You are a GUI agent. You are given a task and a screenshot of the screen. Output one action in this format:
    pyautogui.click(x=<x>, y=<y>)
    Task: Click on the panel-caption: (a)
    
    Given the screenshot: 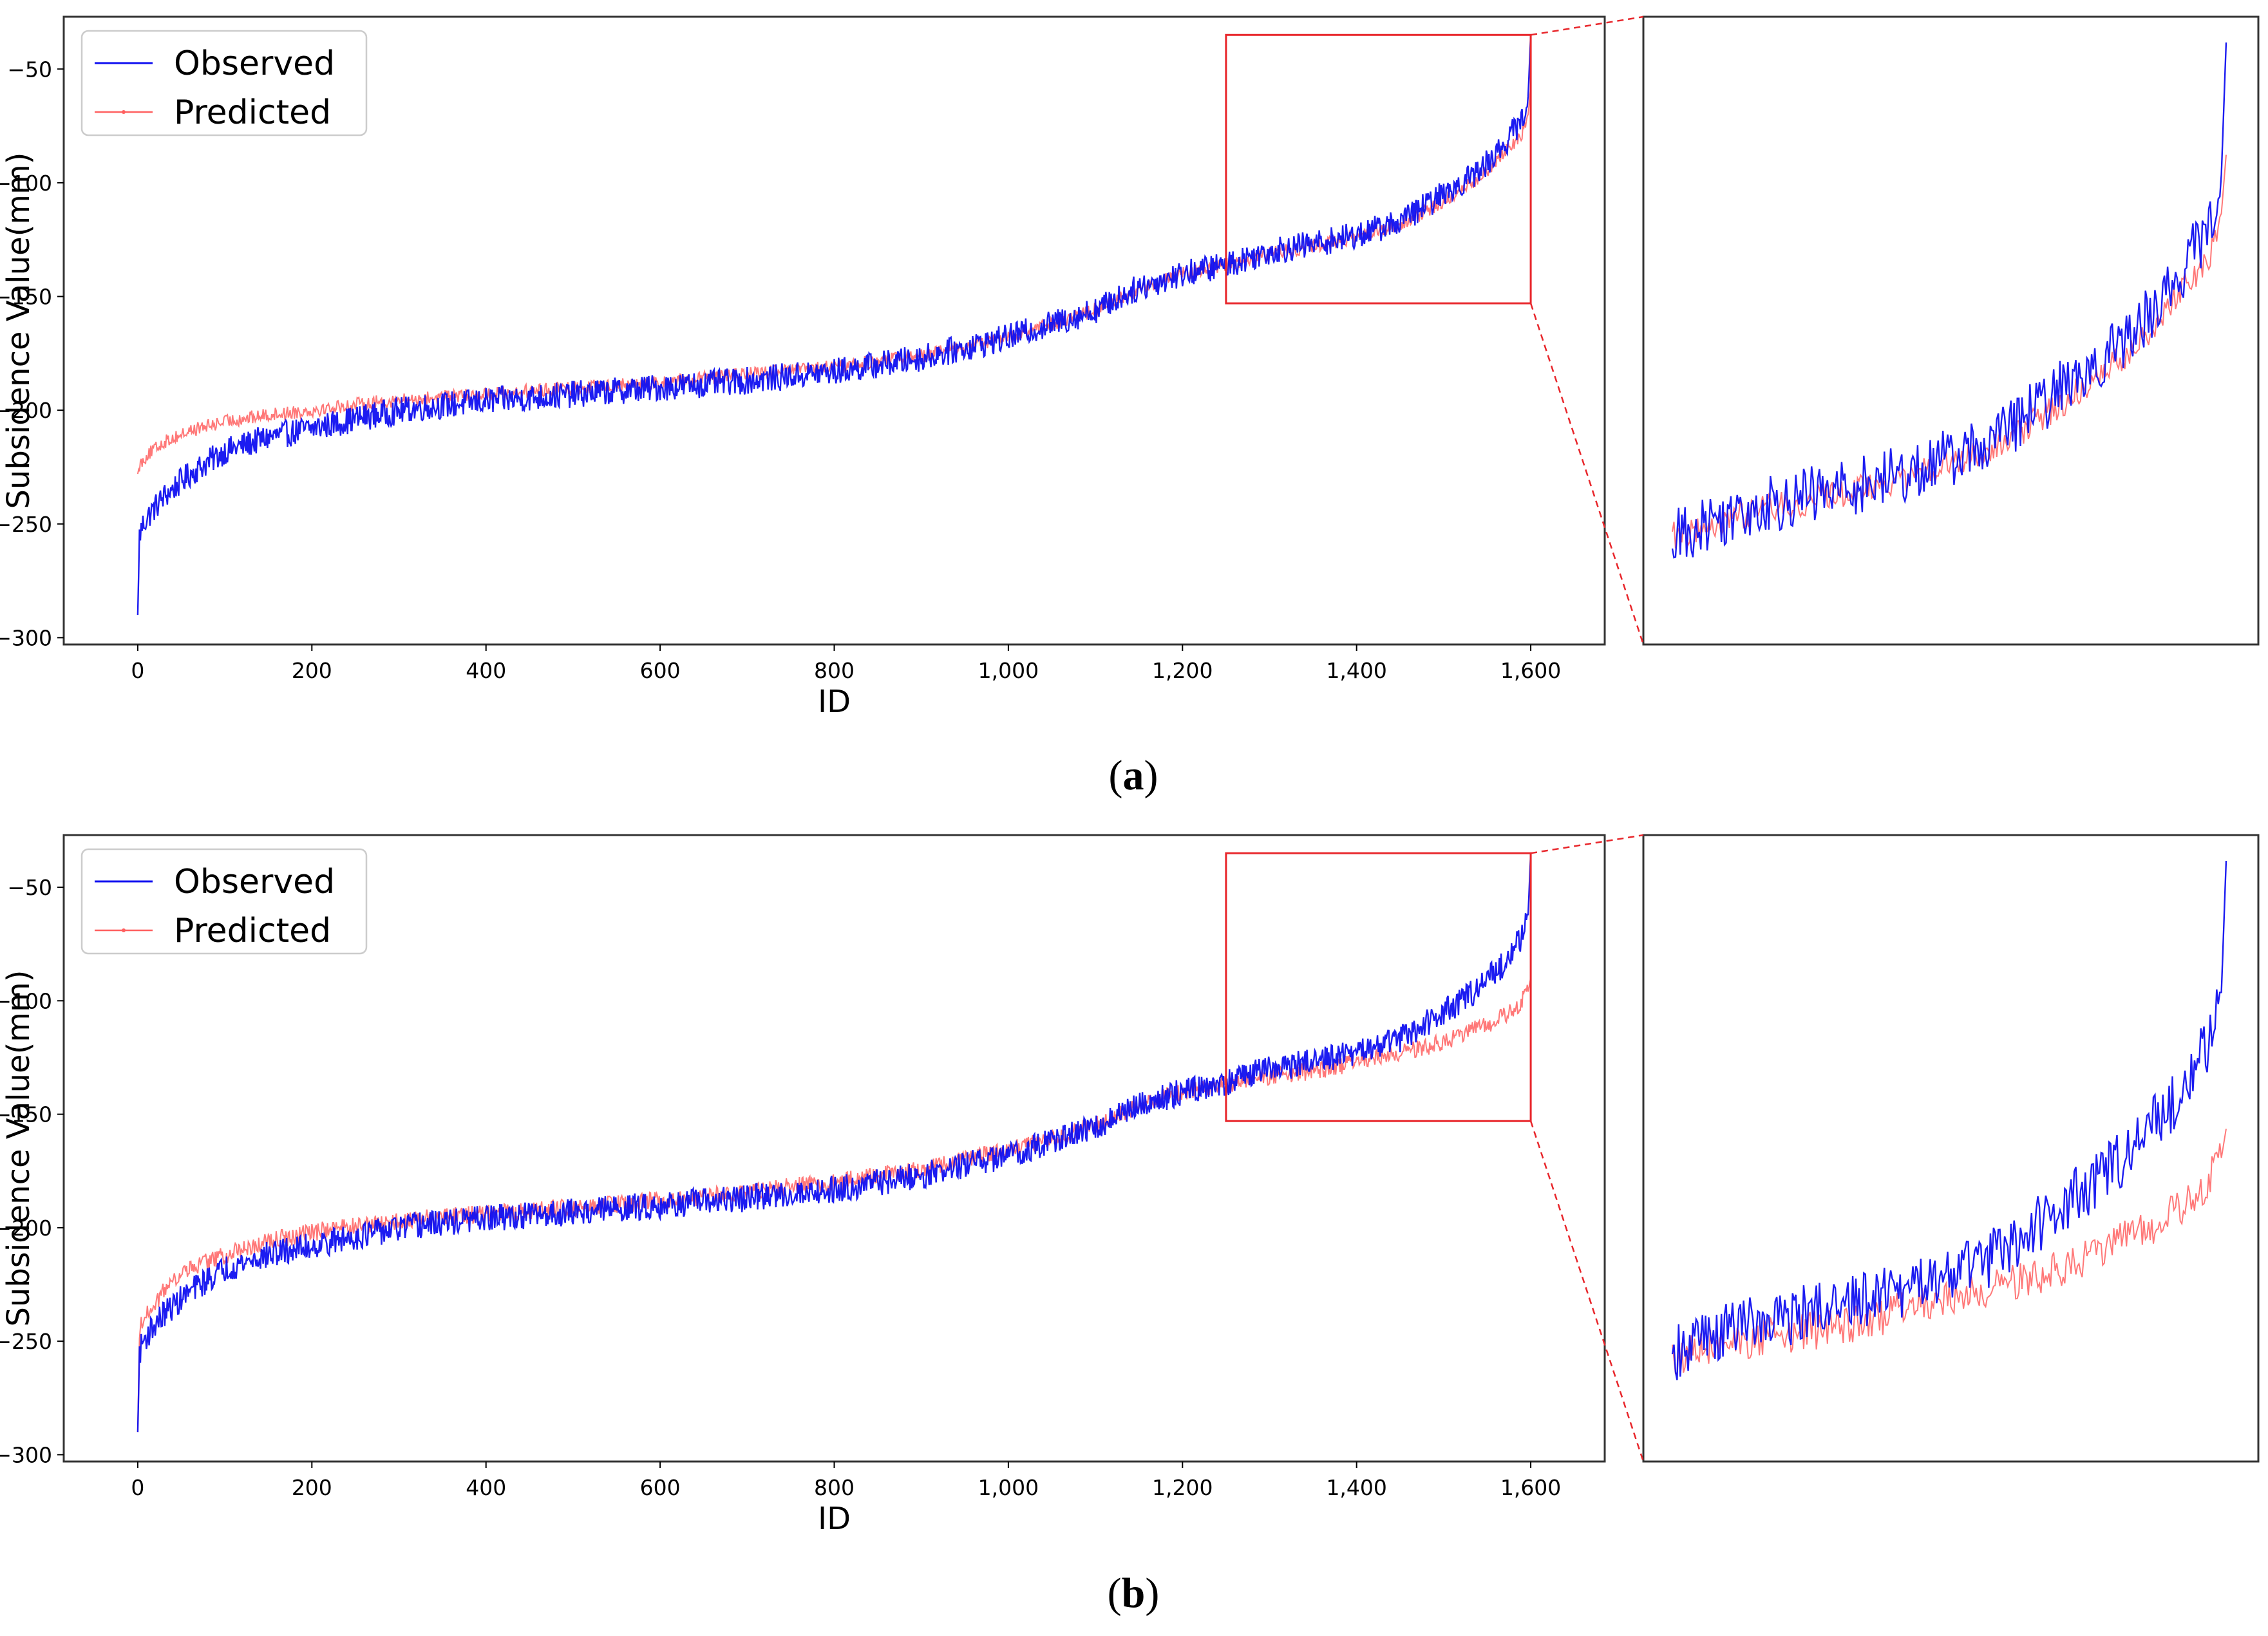 What is the action you would take?
    pyautogui.click(x=1133, y=776)
    